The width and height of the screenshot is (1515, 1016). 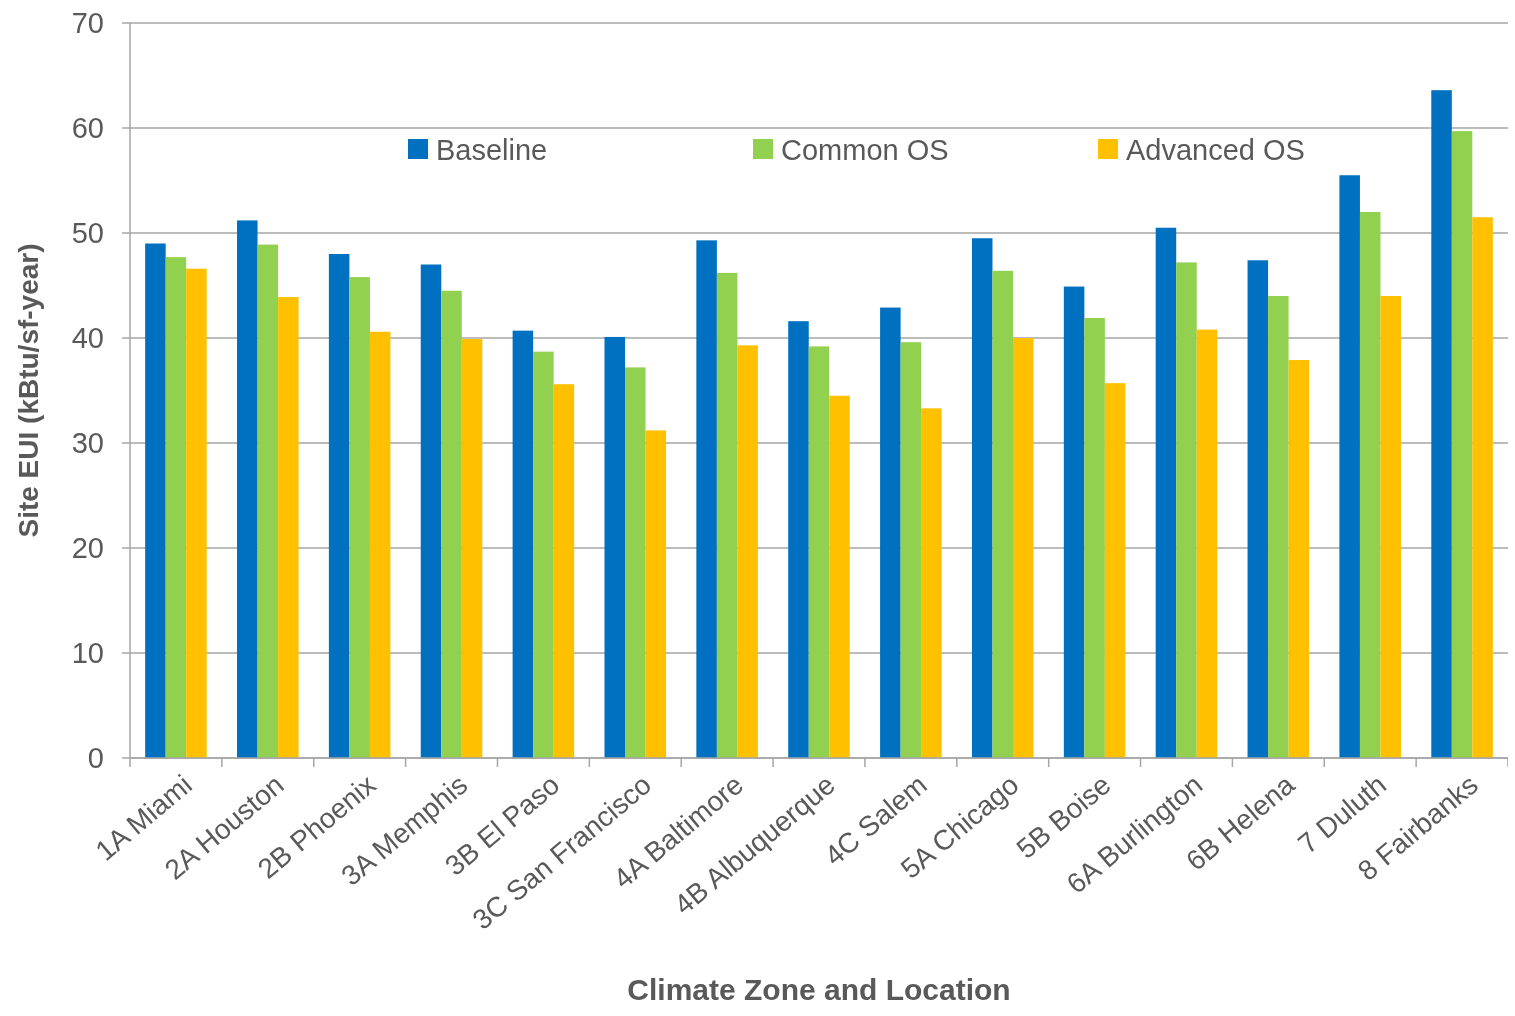 I want to click on y-tick-label: 30, so click(x=87, y=443).